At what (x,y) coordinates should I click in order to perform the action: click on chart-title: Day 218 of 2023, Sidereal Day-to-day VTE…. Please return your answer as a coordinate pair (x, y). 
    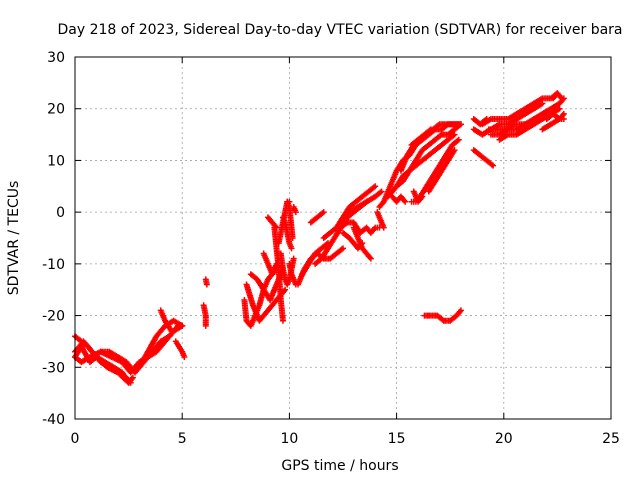
    Looking at the image, I should click on (339, 30).